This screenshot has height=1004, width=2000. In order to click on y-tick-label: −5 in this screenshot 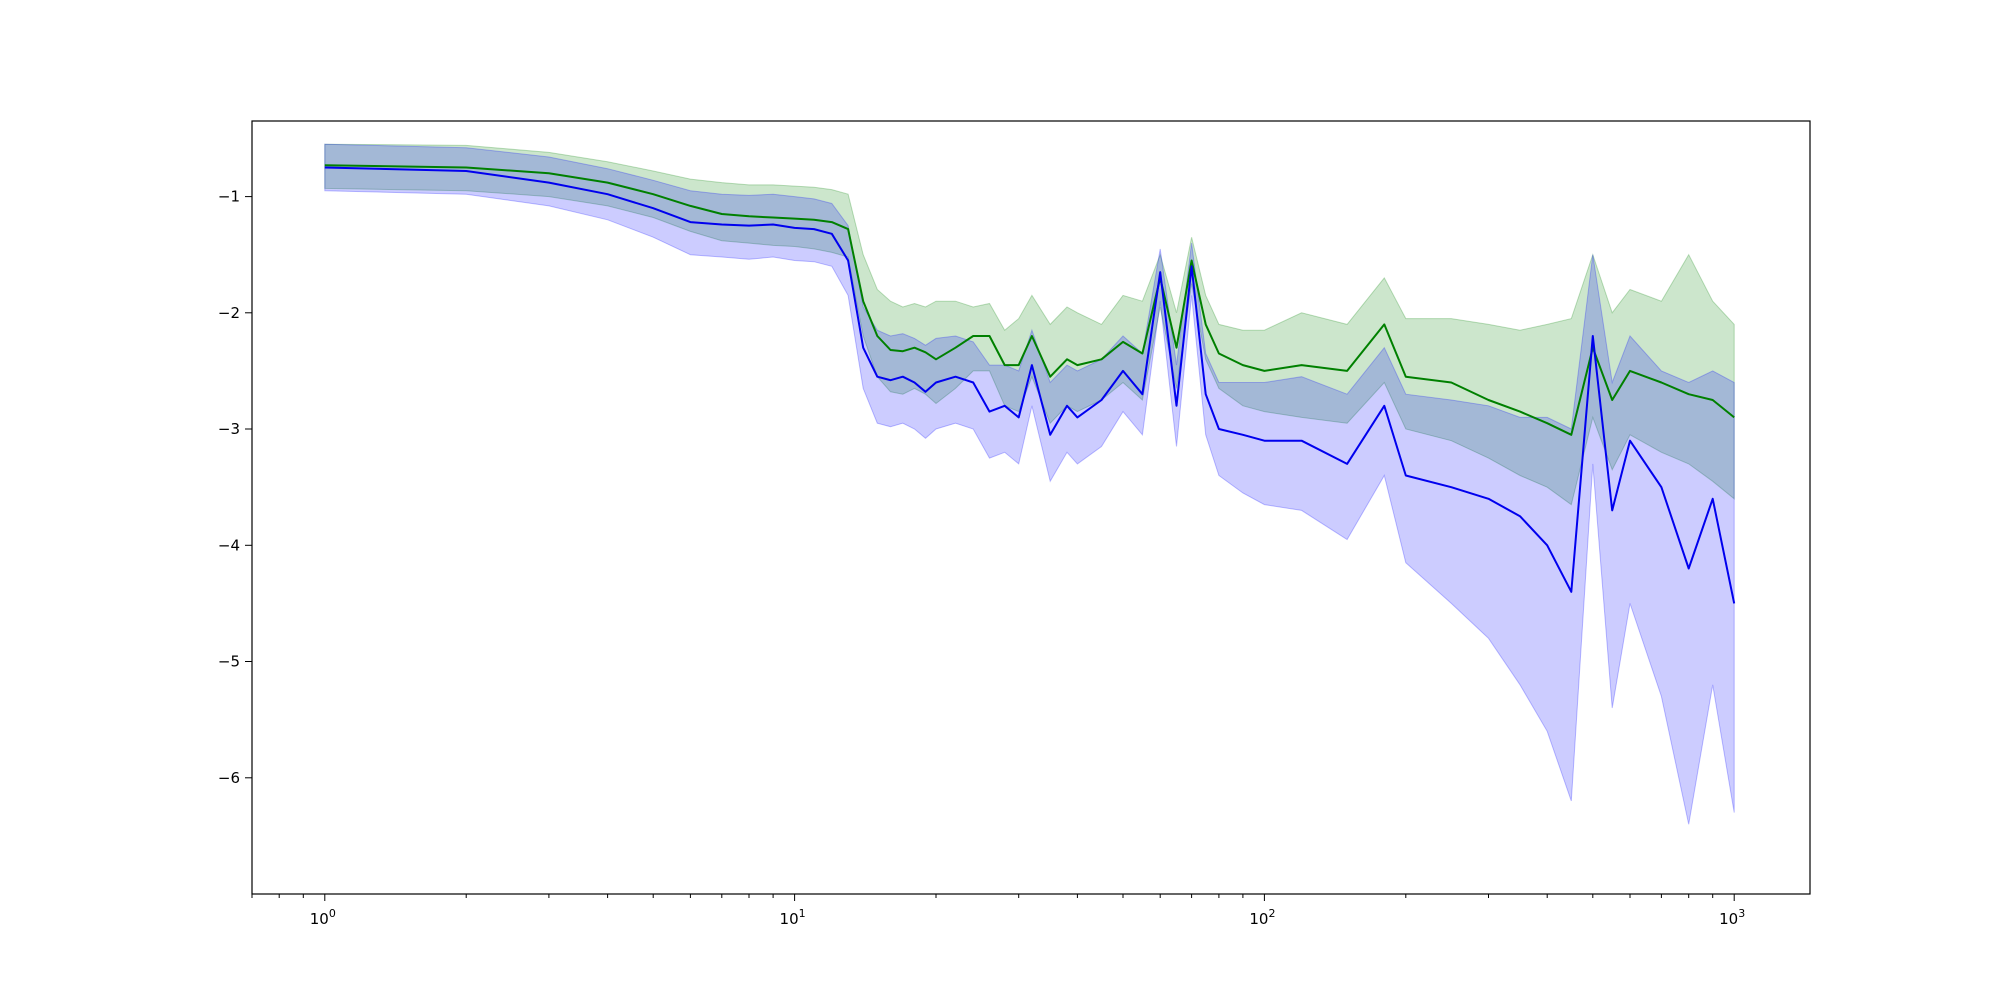, I will do `click(229, 662)`.